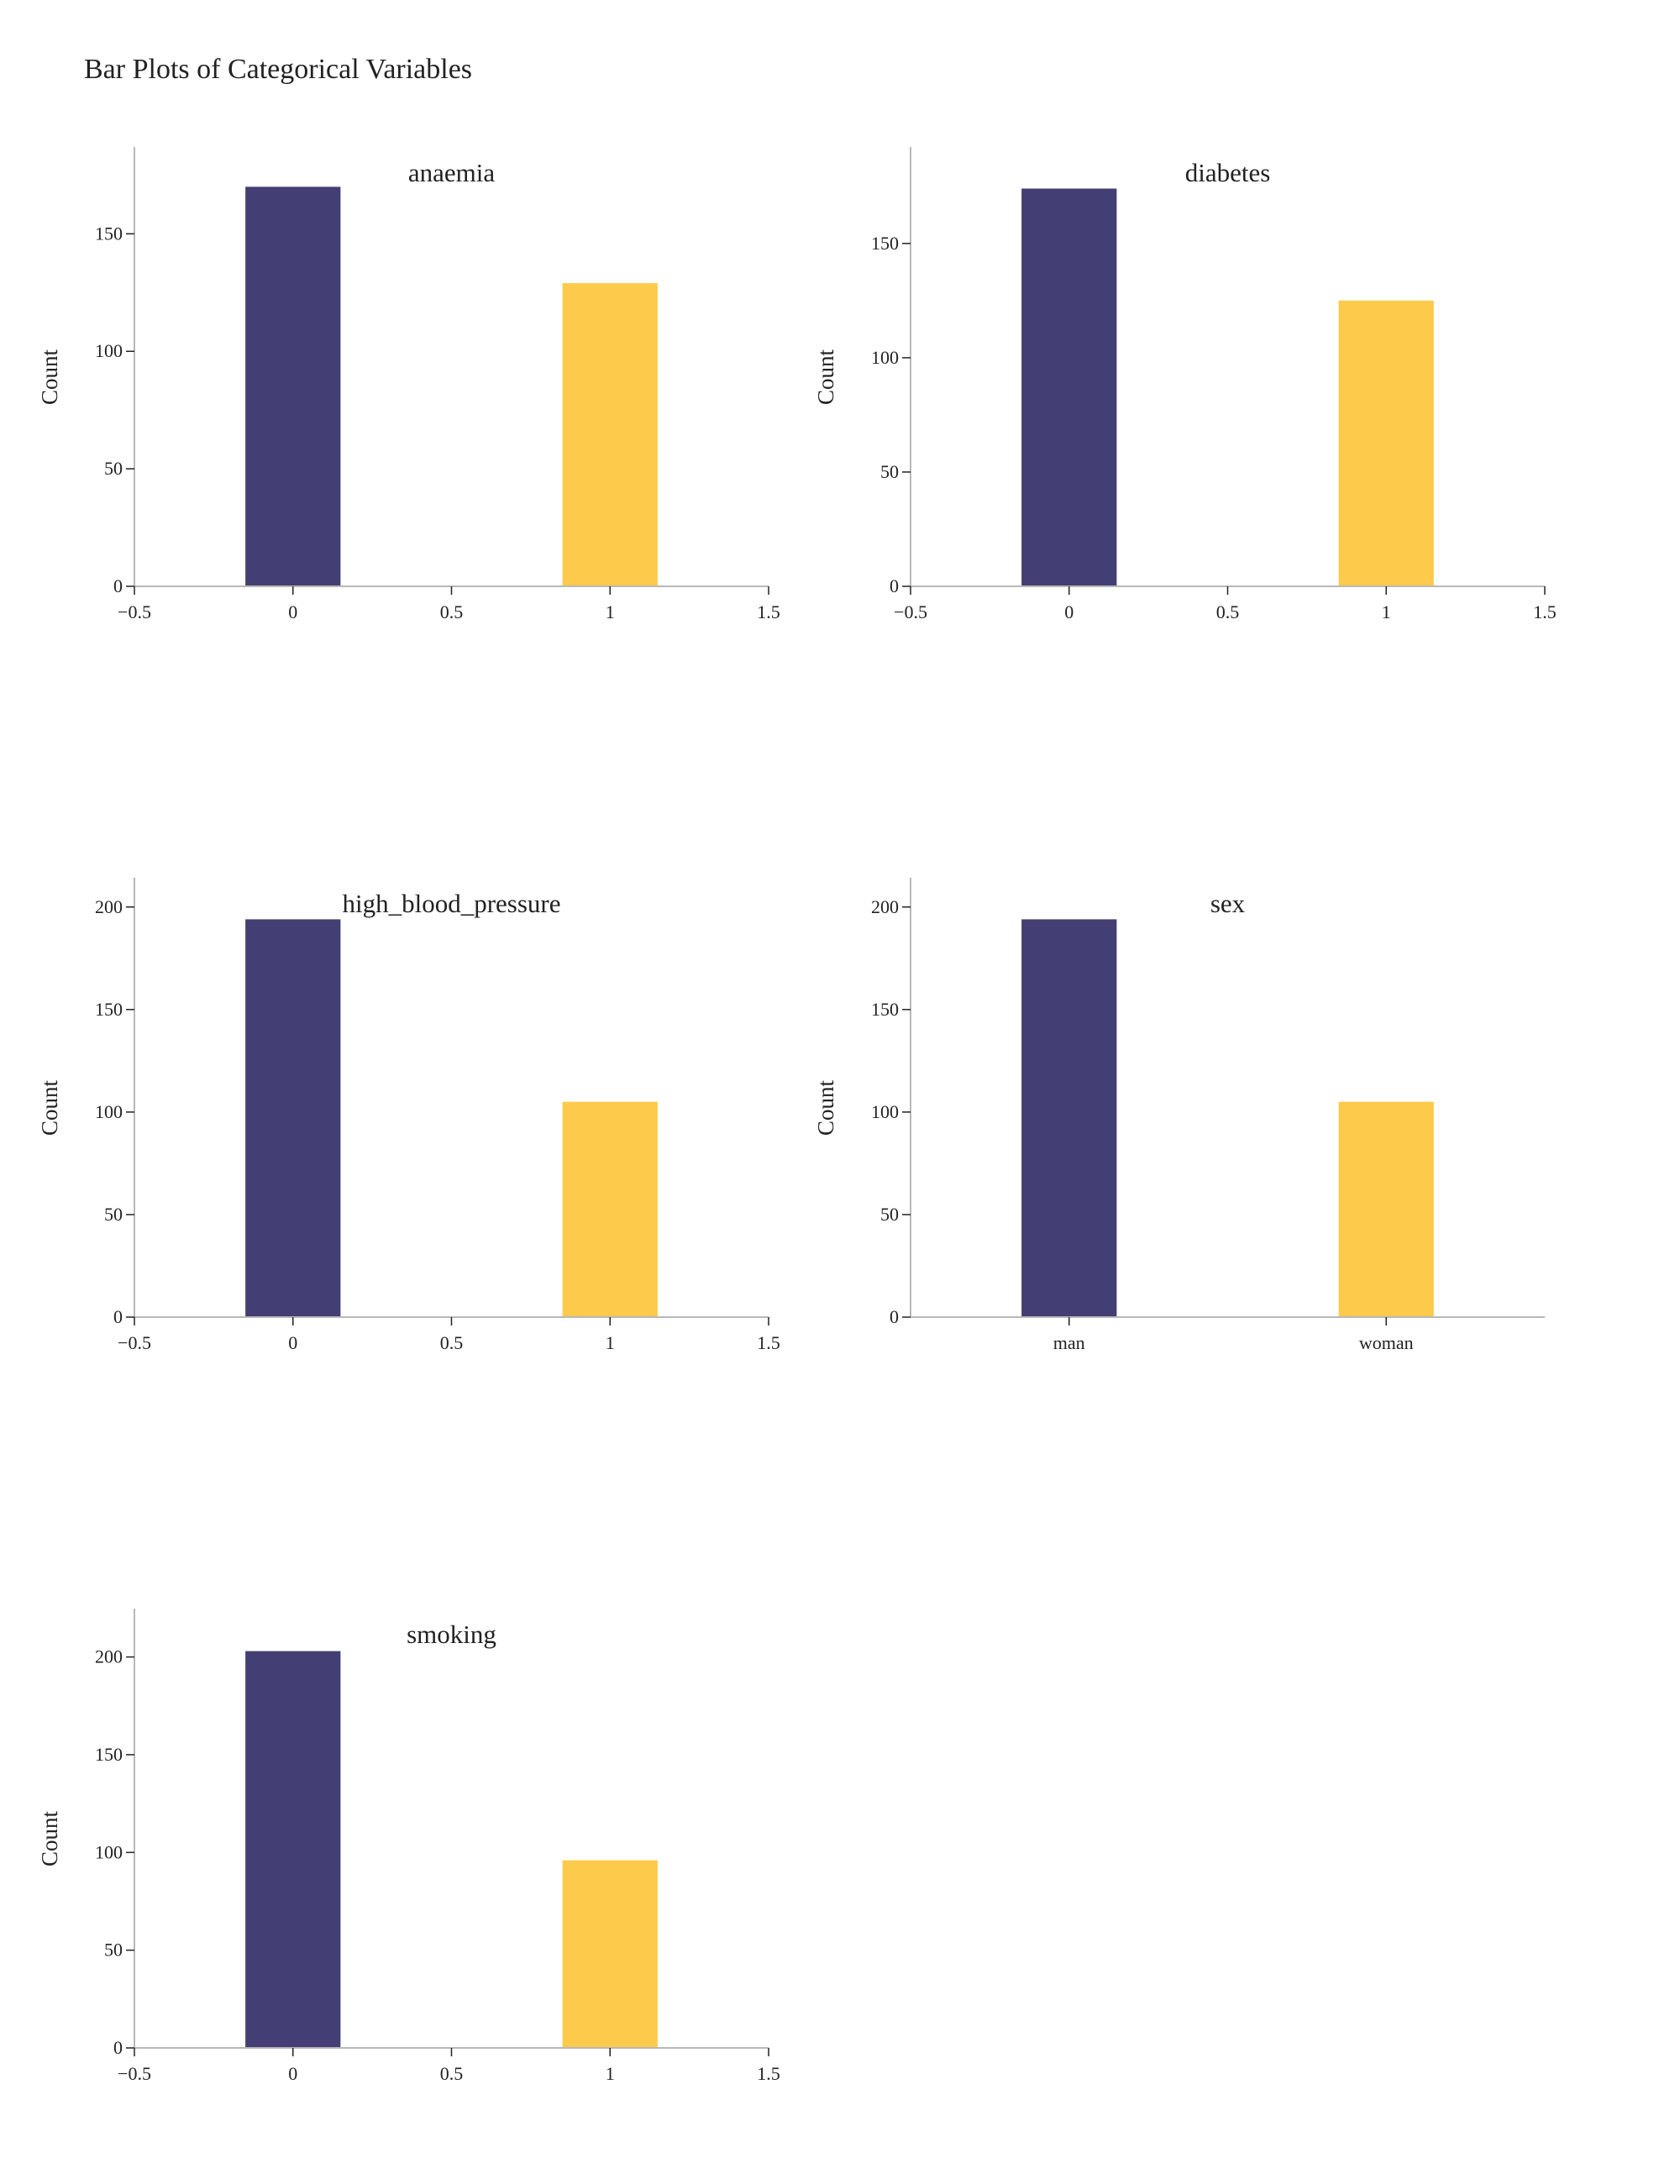  Describe the element at coordinates (451, 1634) in the screenshot. I see `chart-title: smoking` at that location.